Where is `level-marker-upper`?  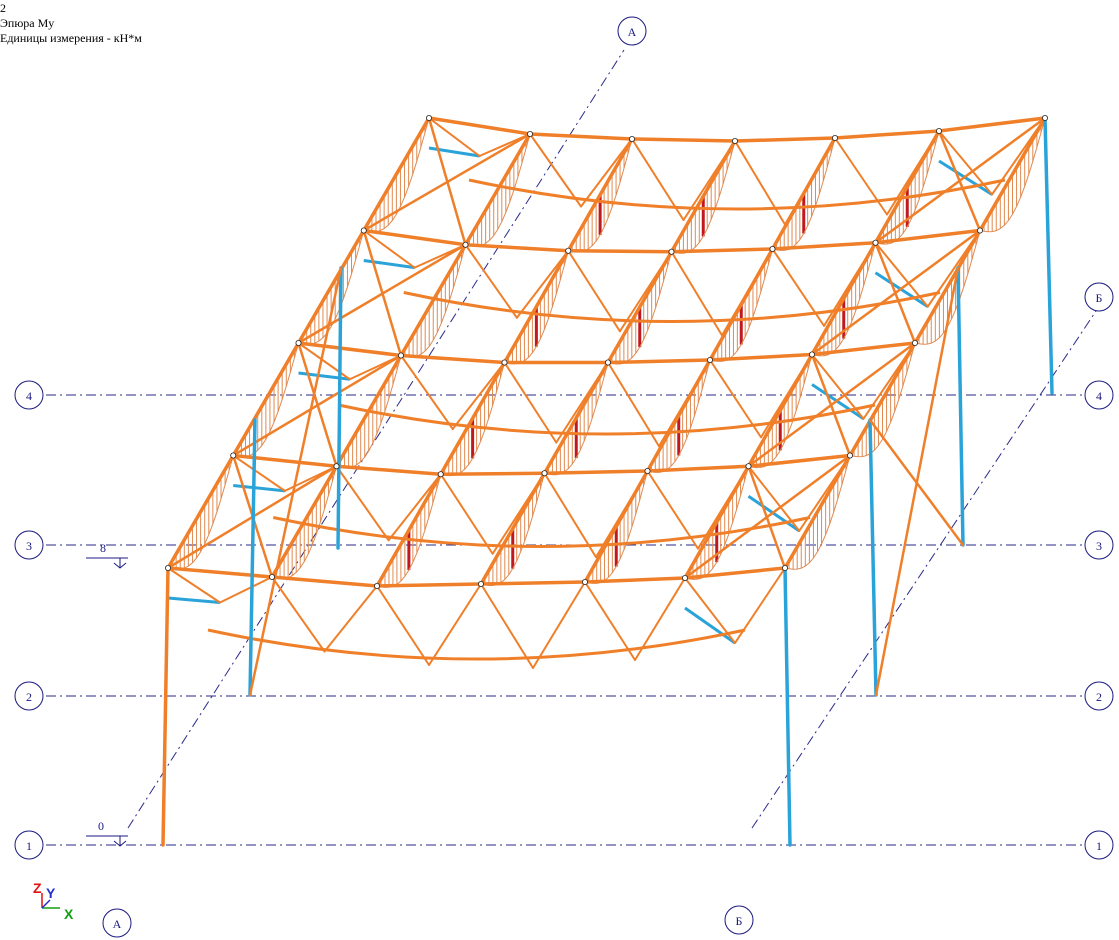
level-marker-upper is located at coordinates (107, 563).